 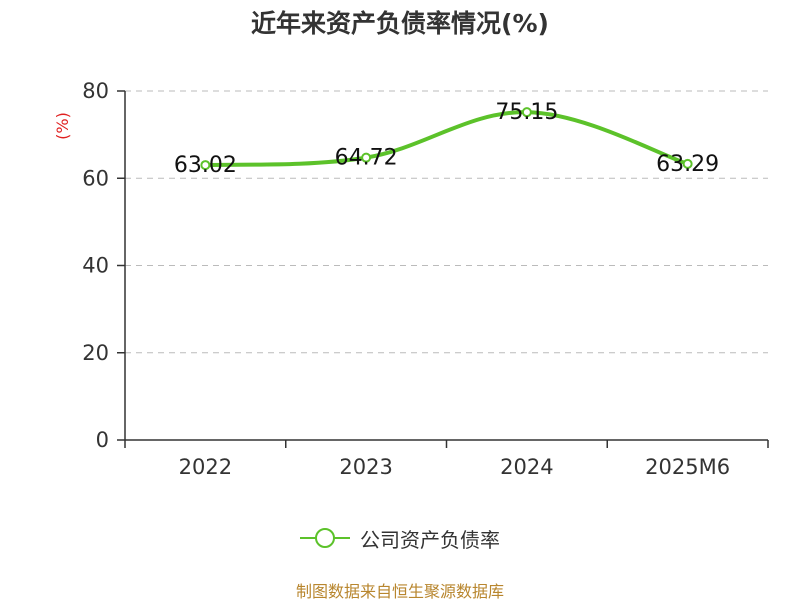 What do you see at coordinates (365, 467) in the screenshot?
I see `x-tick-label: 2023` at bounding box center [365, 467].